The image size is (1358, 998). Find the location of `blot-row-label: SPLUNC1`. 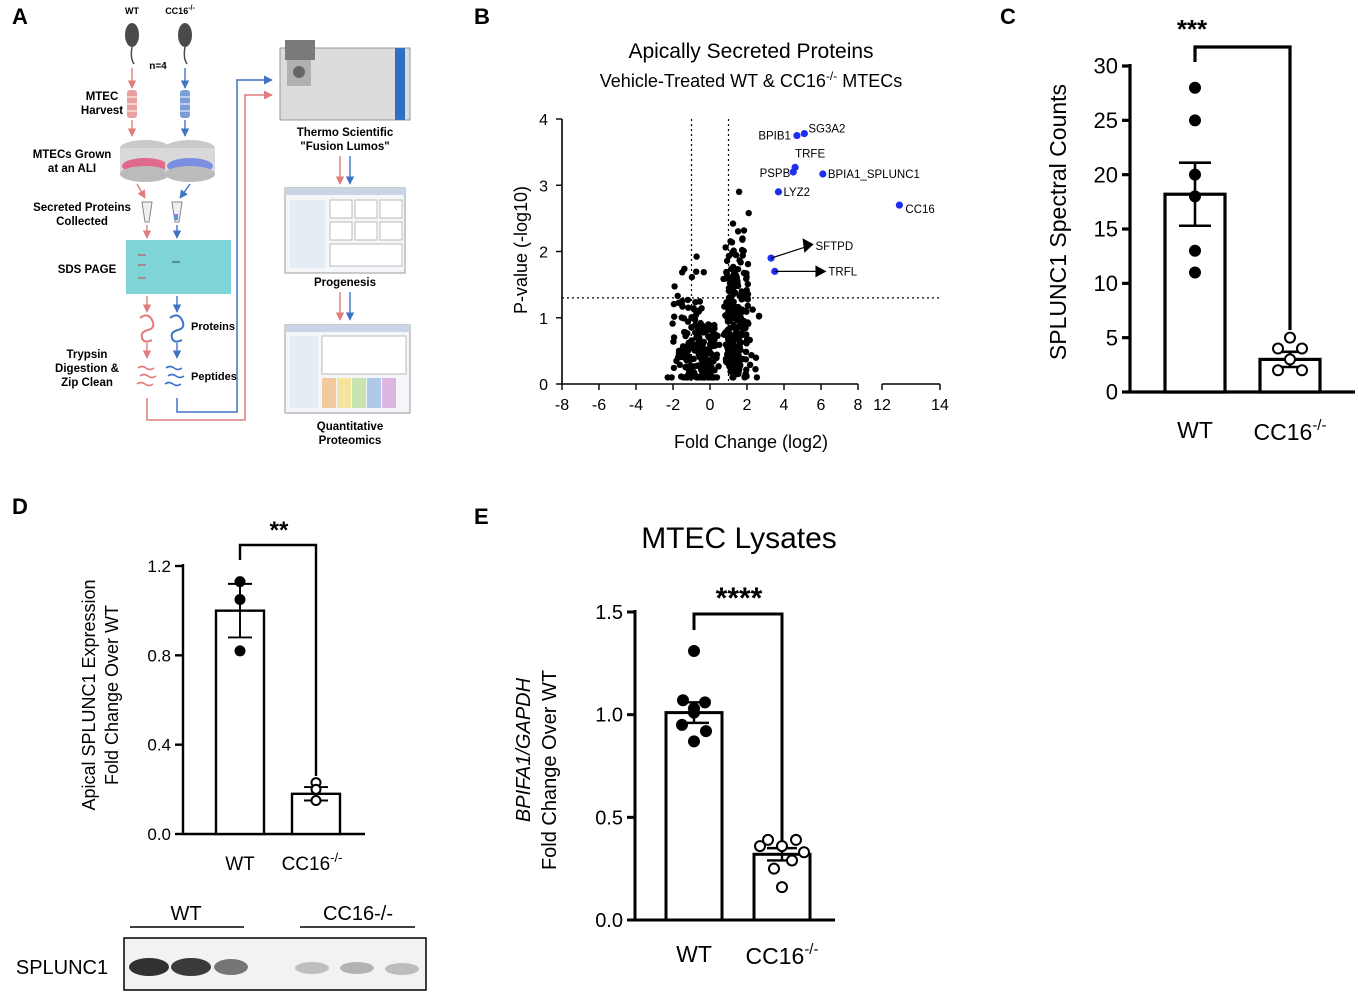

blot-row-label: SPLUNC1 is located at coordinates (62, 968).